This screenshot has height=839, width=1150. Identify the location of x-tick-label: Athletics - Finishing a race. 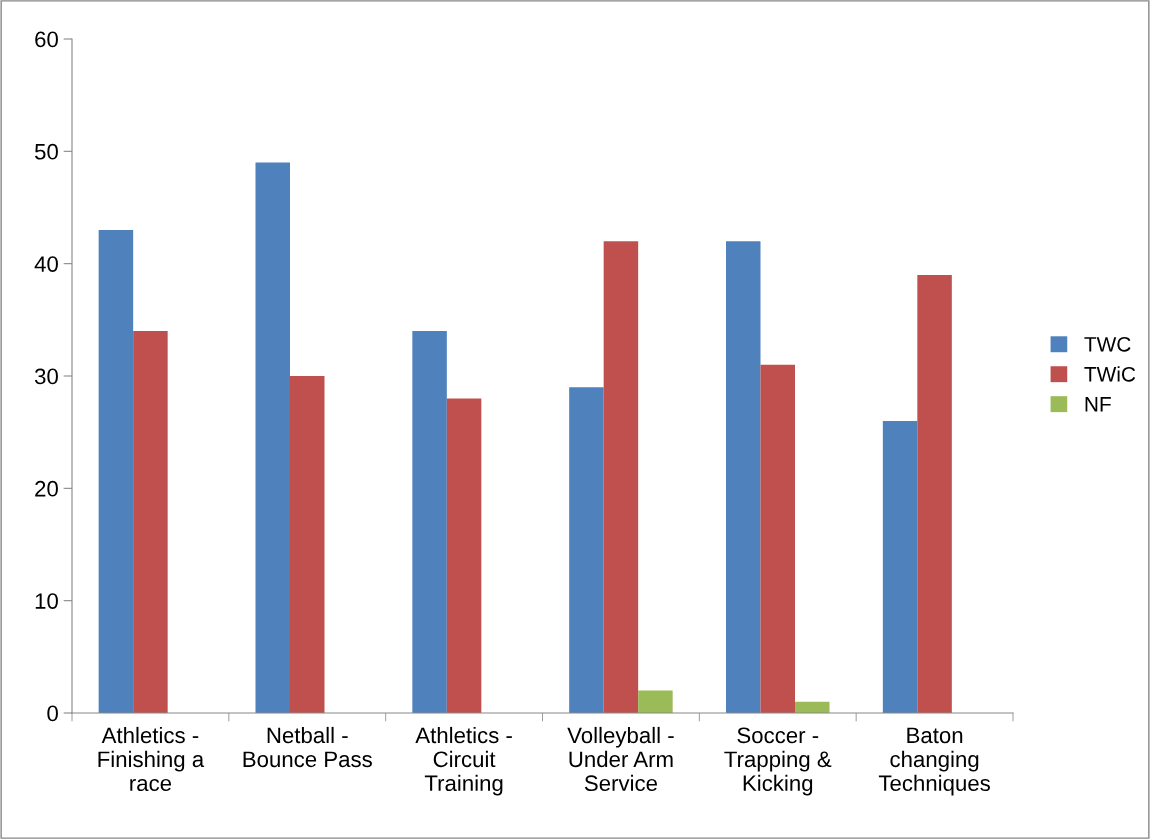
(151, 759).